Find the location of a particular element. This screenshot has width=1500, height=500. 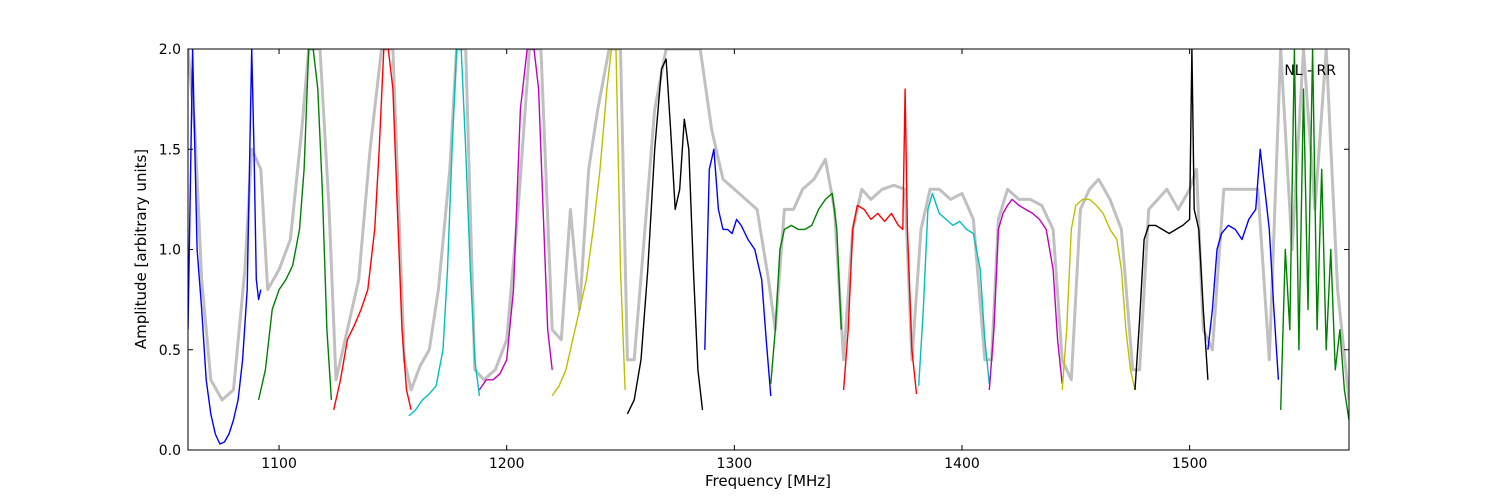

y-tick-label: 0.5 is located at coordinates (170, 351).